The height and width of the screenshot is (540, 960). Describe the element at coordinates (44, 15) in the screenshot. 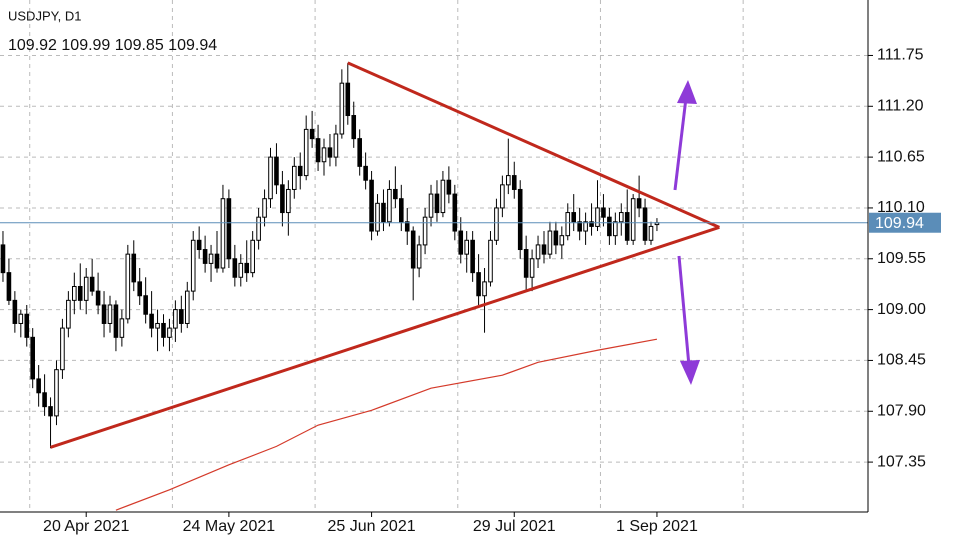

I see `chart-title: USDJPY, D1` at that location.